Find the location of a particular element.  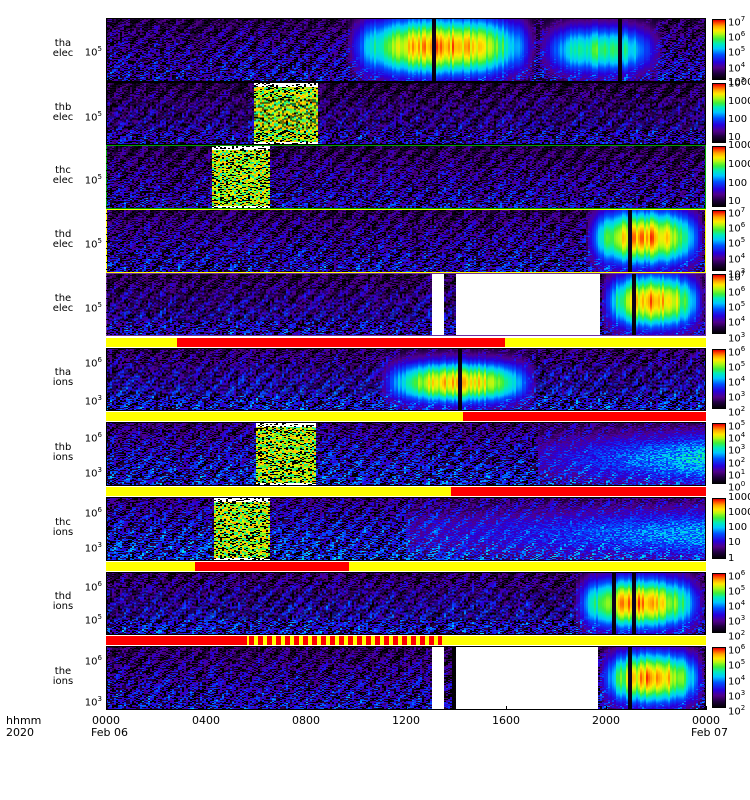

colorbar-label-thb-ions-2: 10³ is located at coordinates (737, 450).